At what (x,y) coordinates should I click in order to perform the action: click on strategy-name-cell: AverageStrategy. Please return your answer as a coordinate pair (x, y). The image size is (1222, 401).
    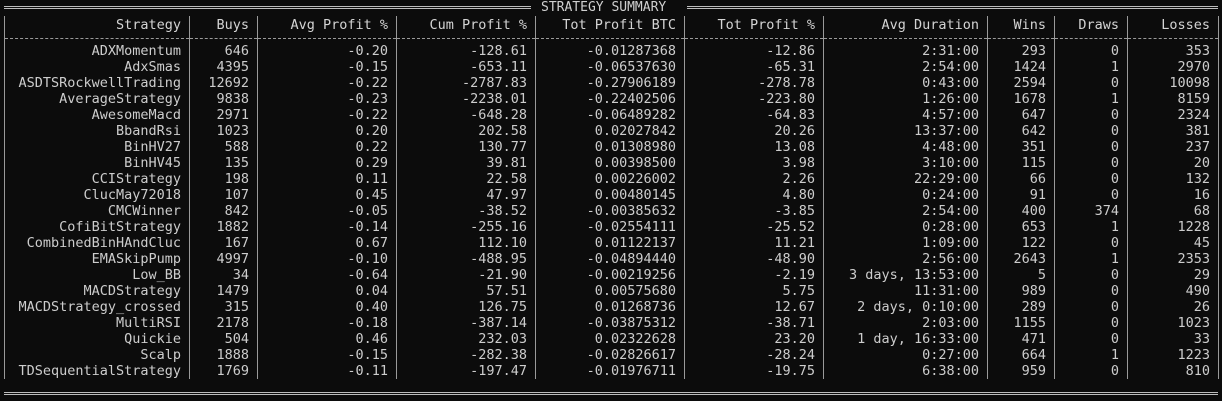
    Looking at the image, I should click on (97, 99).